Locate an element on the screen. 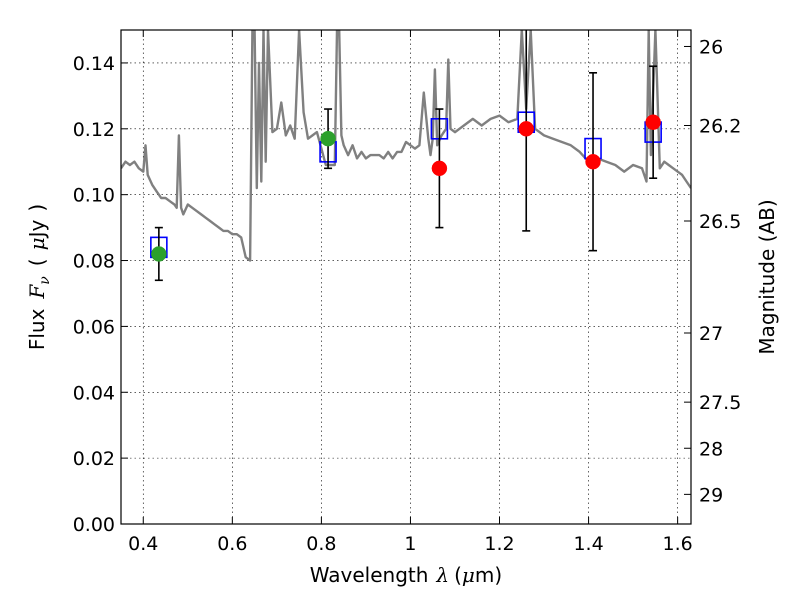  y-tick-label: 0.14 is located at coordinates (94, 64).